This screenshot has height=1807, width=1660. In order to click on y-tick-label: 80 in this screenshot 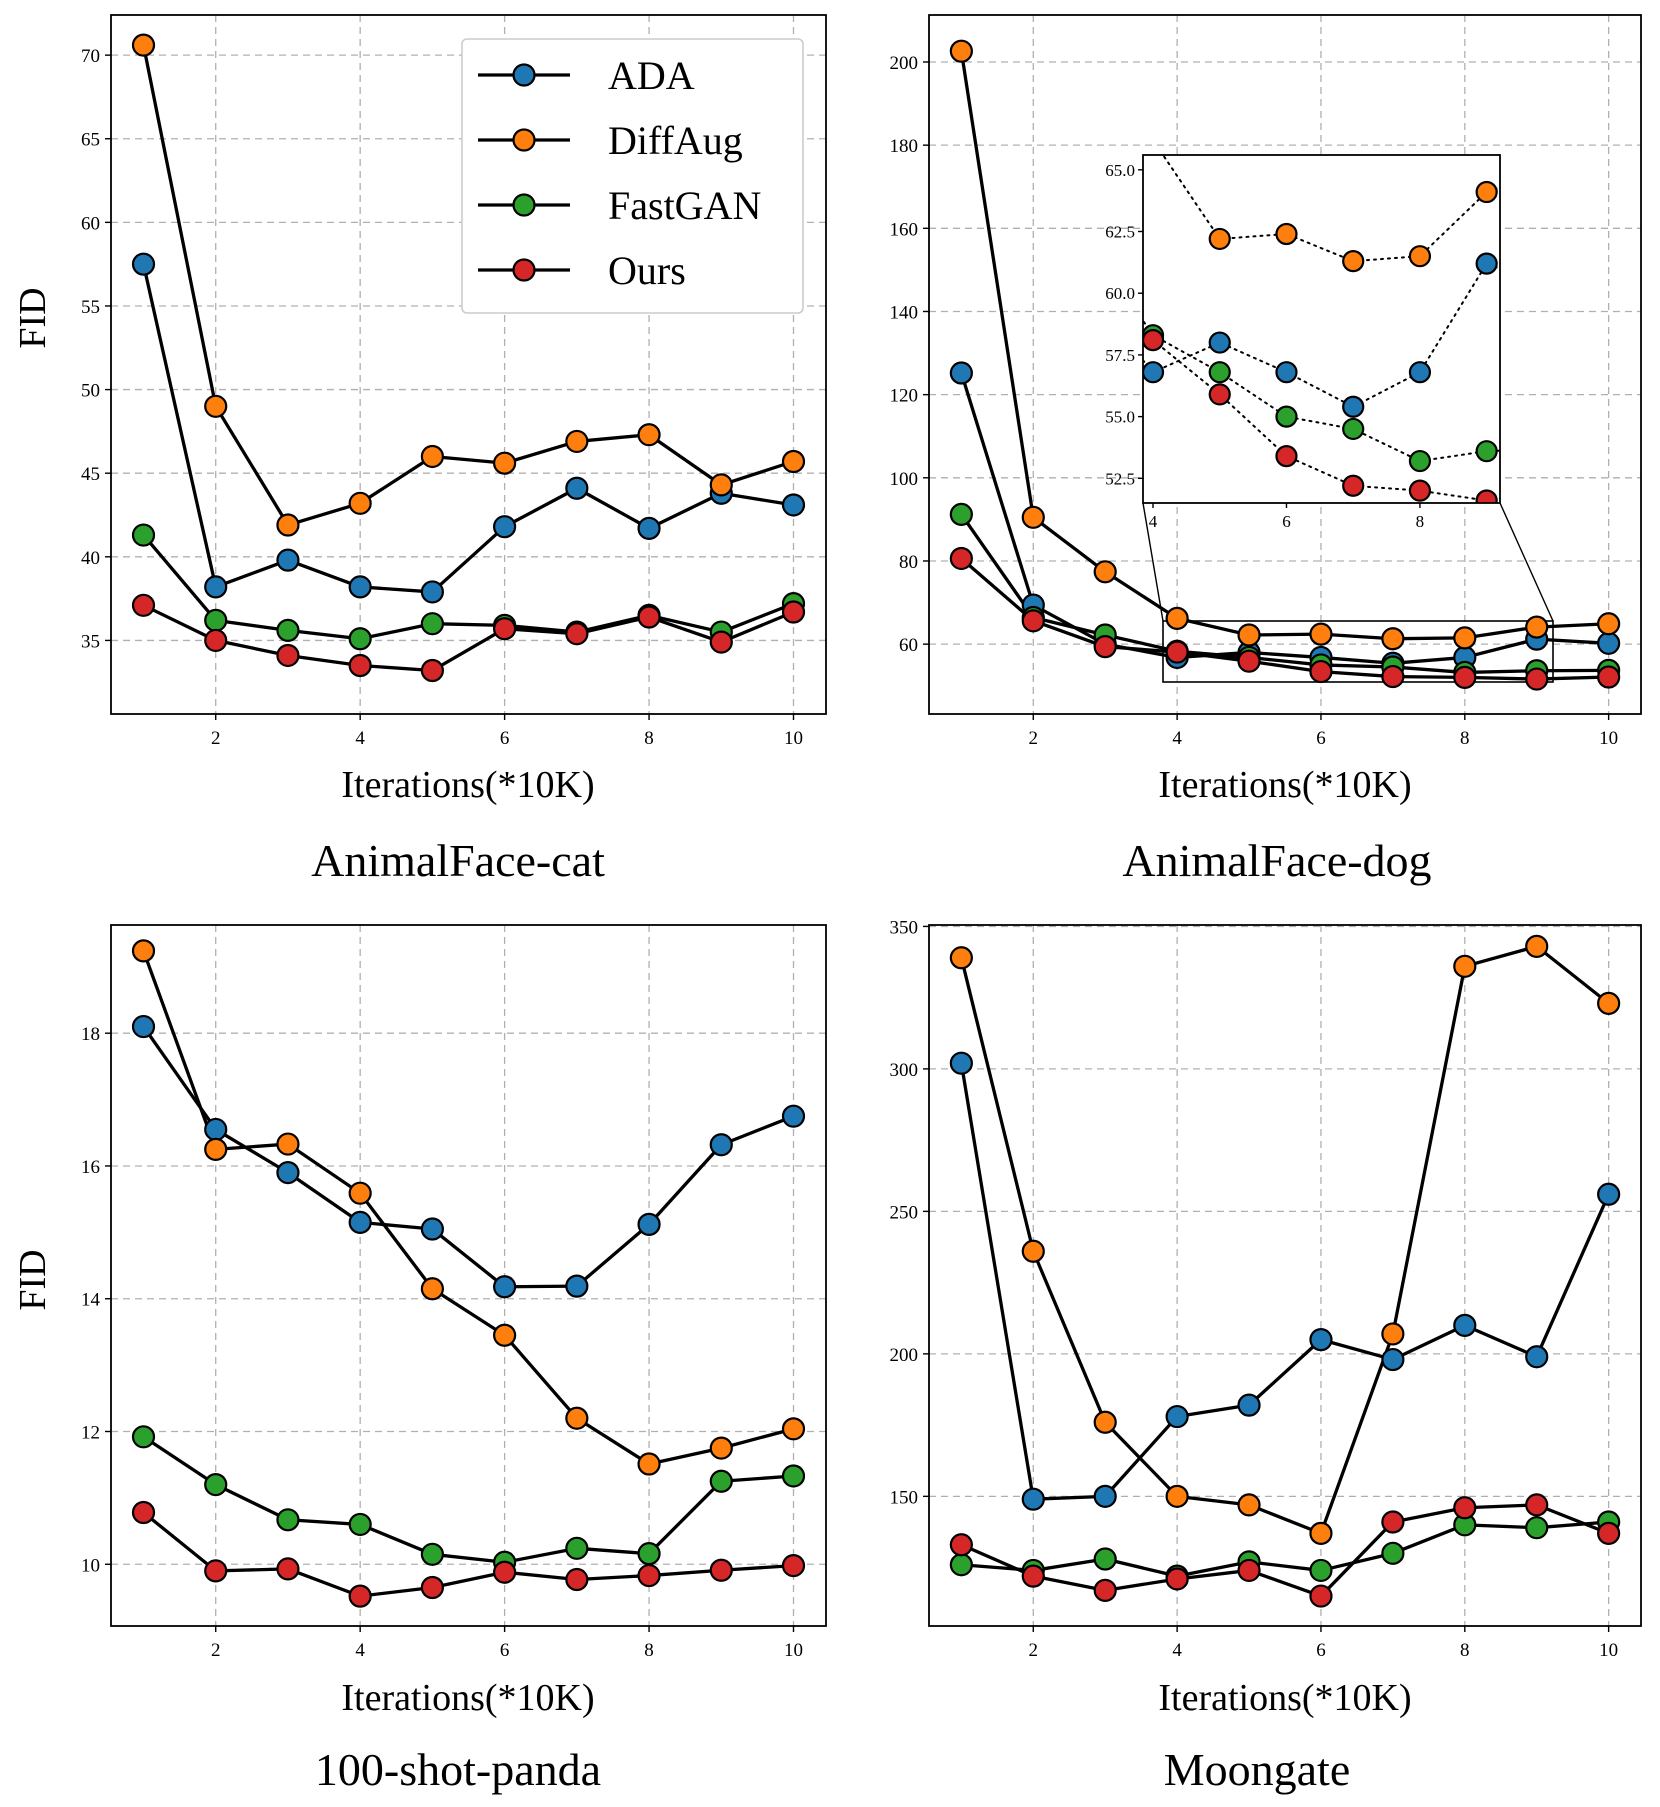, I will do `click(908, 562)`.